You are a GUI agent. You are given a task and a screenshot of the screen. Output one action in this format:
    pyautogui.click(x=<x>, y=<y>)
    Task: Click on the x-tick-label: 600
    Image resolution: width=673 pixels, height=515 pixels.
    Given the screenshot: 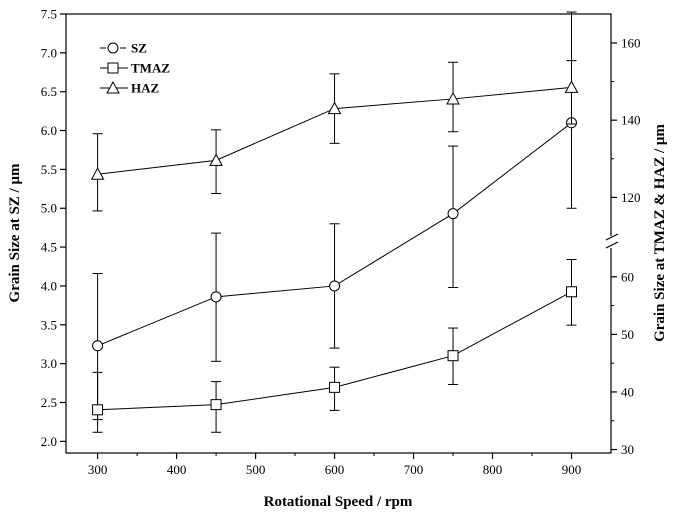 What is the action you would take?
    pyautogui.click(x=335, y=469)
    